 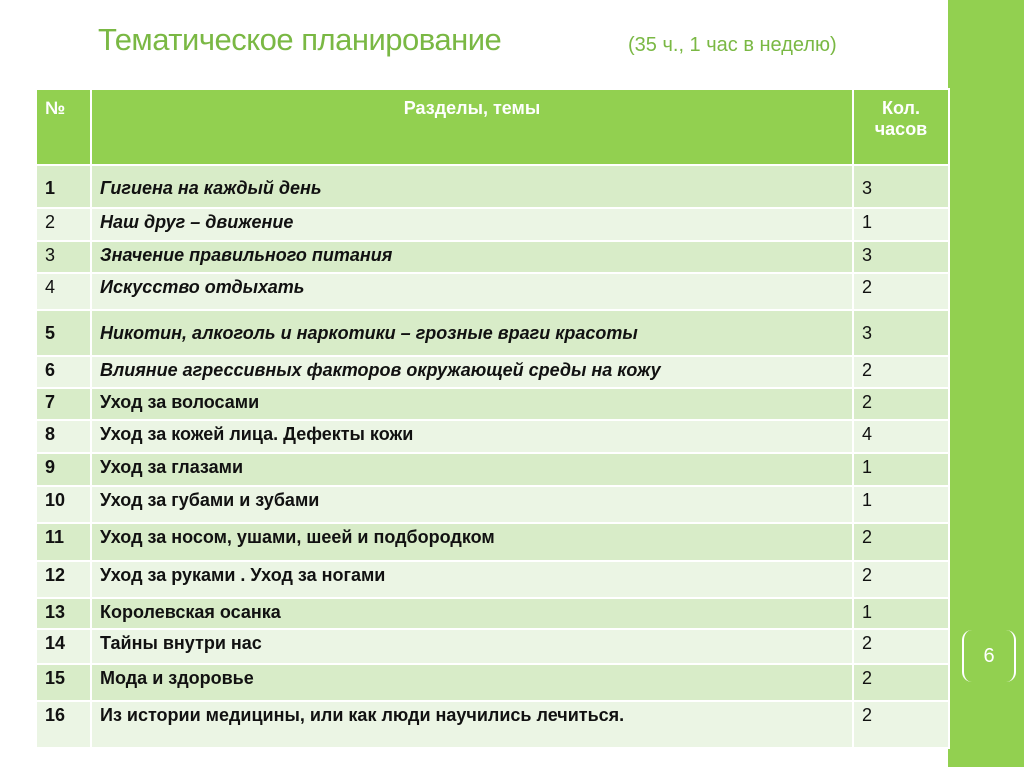 What do you see at coordinates (63, 224) in the screenshot?
I see `row-number: 2` at bounding box center [63, 224].